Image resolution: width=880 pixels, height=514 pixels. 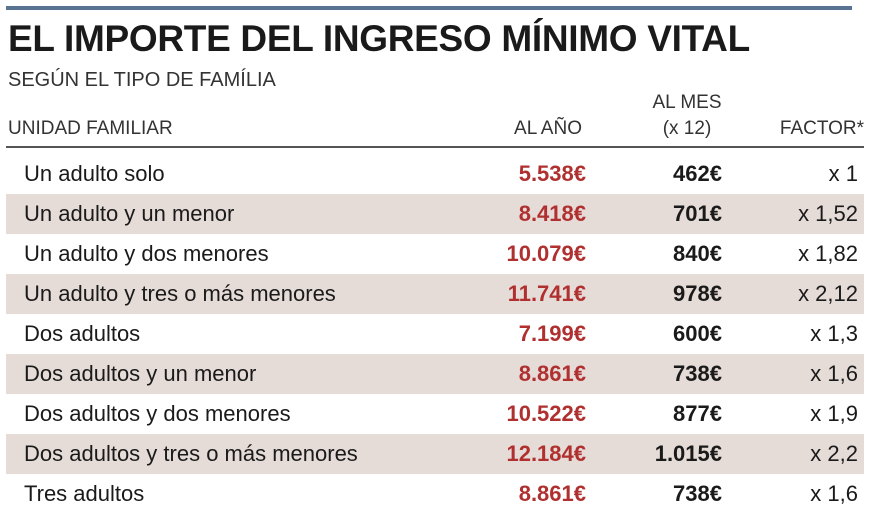 What do you see at coordinates (546, 413) in the screenshot?
I see `row-anio-value: 10.522€` at bounding box center [546, 413].